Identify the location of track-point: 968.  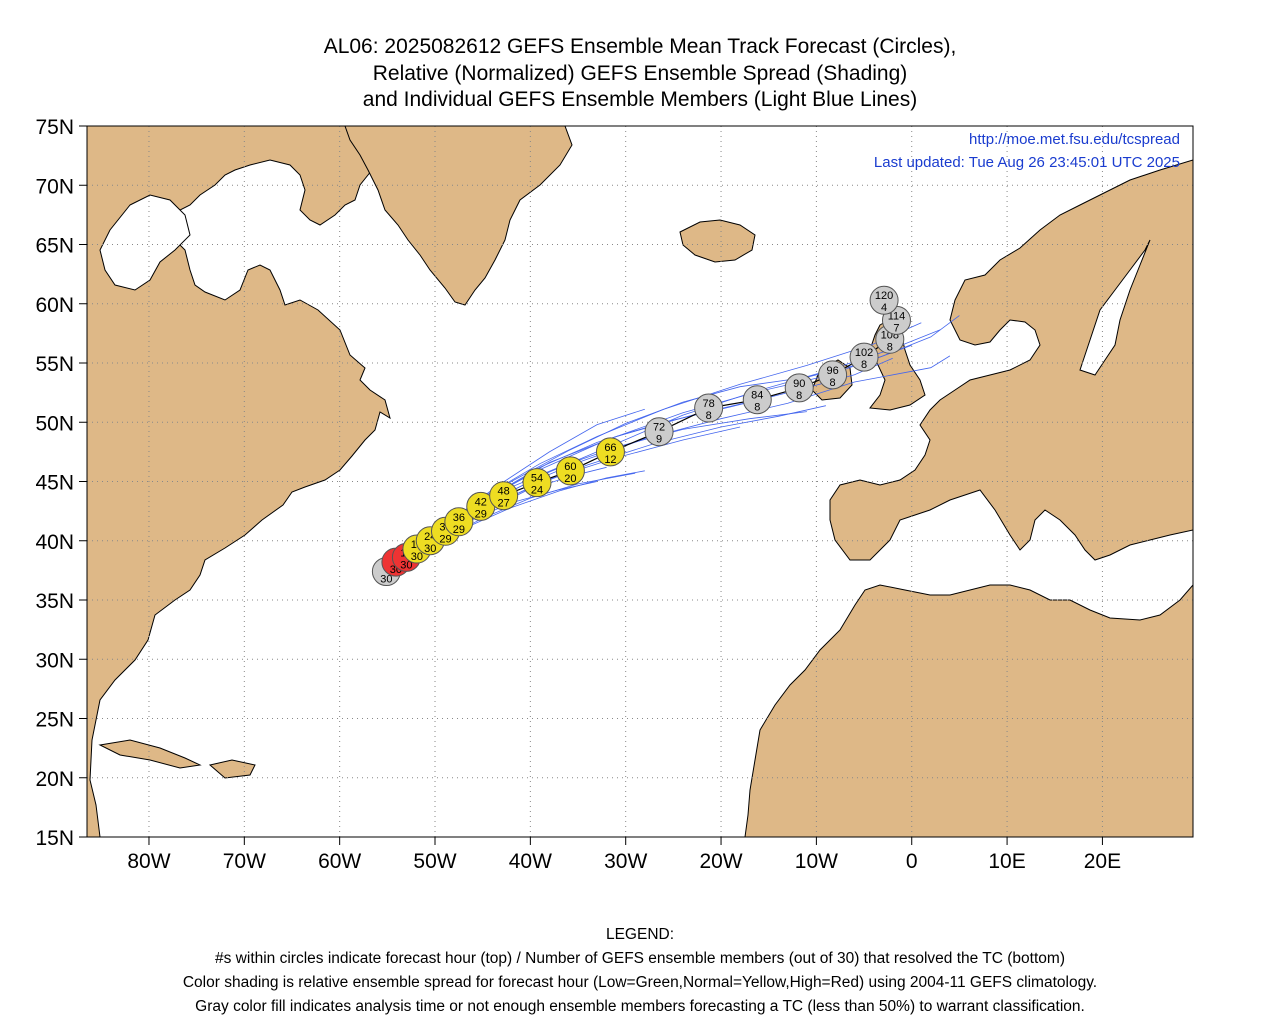
(833, 375).